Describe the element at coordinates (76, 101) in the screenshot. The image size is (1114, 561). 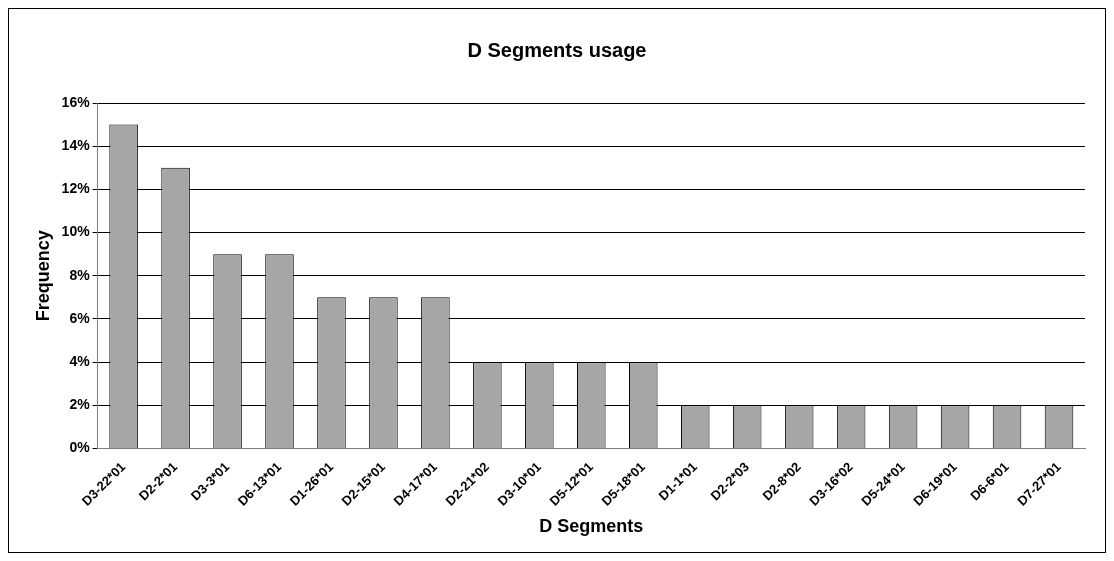
I see `y-tick-label: 16%` at that location.